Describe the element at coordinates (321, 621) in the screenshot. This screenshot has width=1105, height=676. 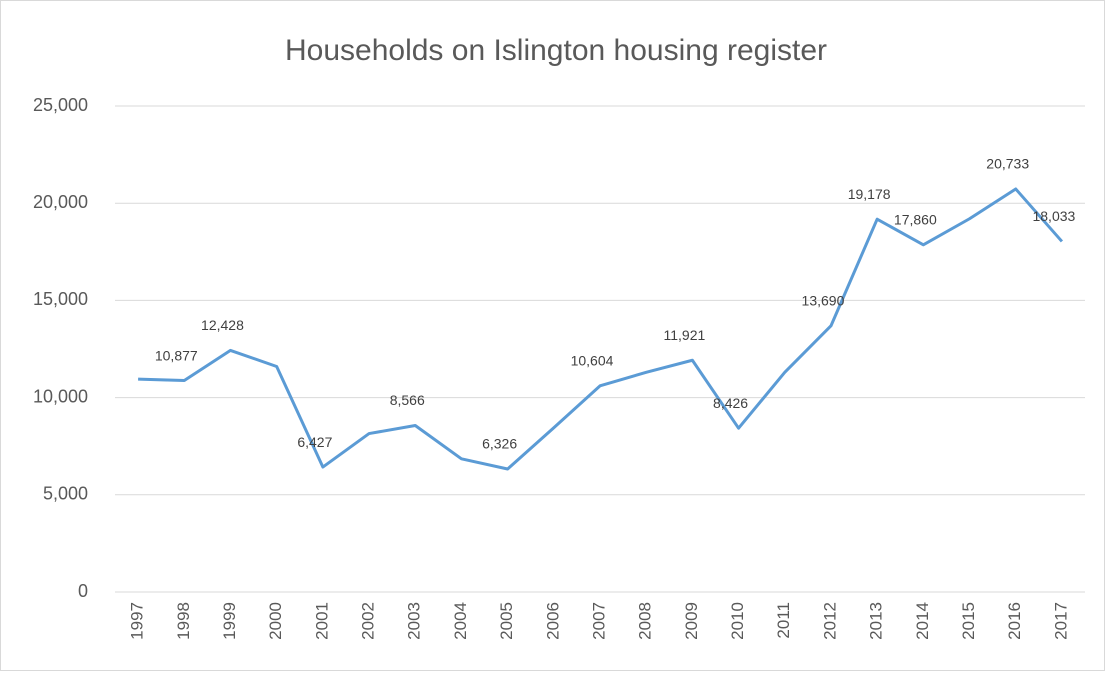
I see `x-tick-label: 2001` at that location.